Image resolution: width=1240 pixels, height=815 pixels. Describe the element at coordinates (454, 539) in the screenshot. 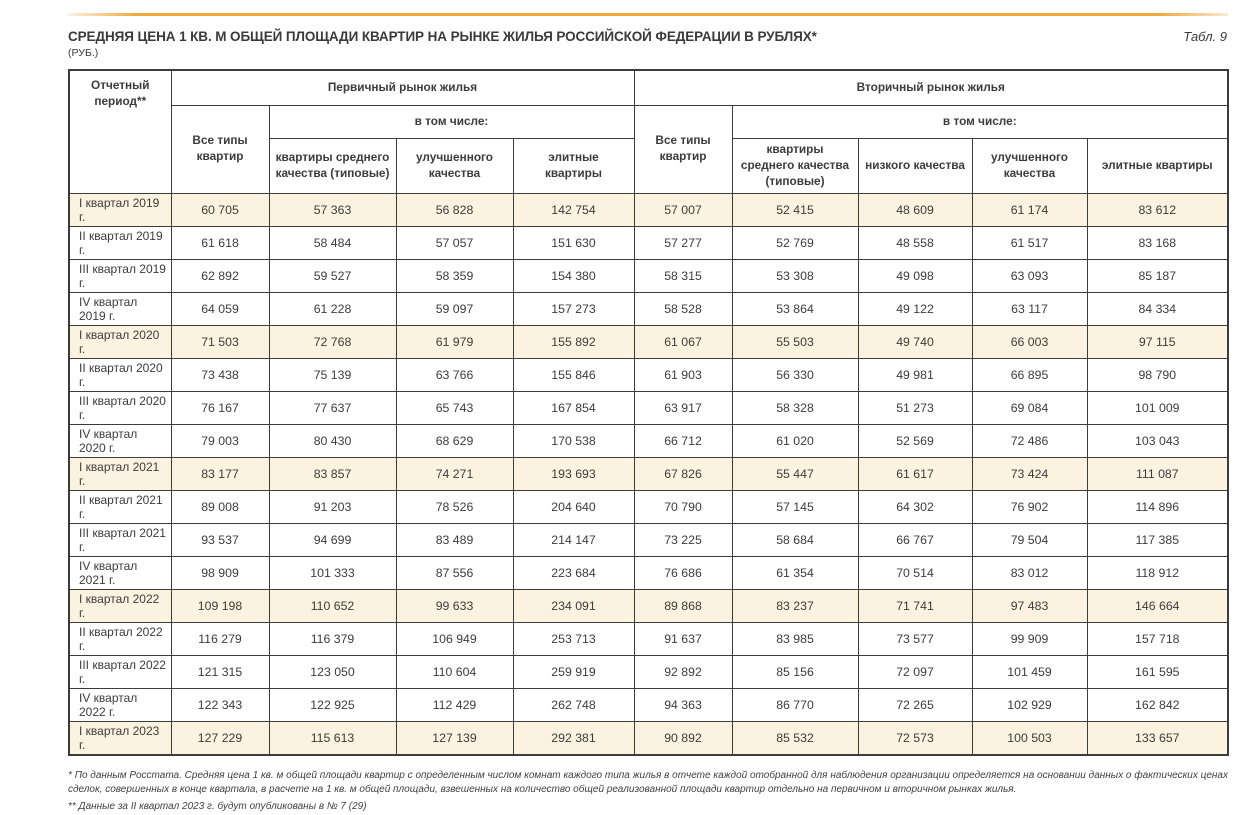

I see `price-cell: 83 489` at that location.